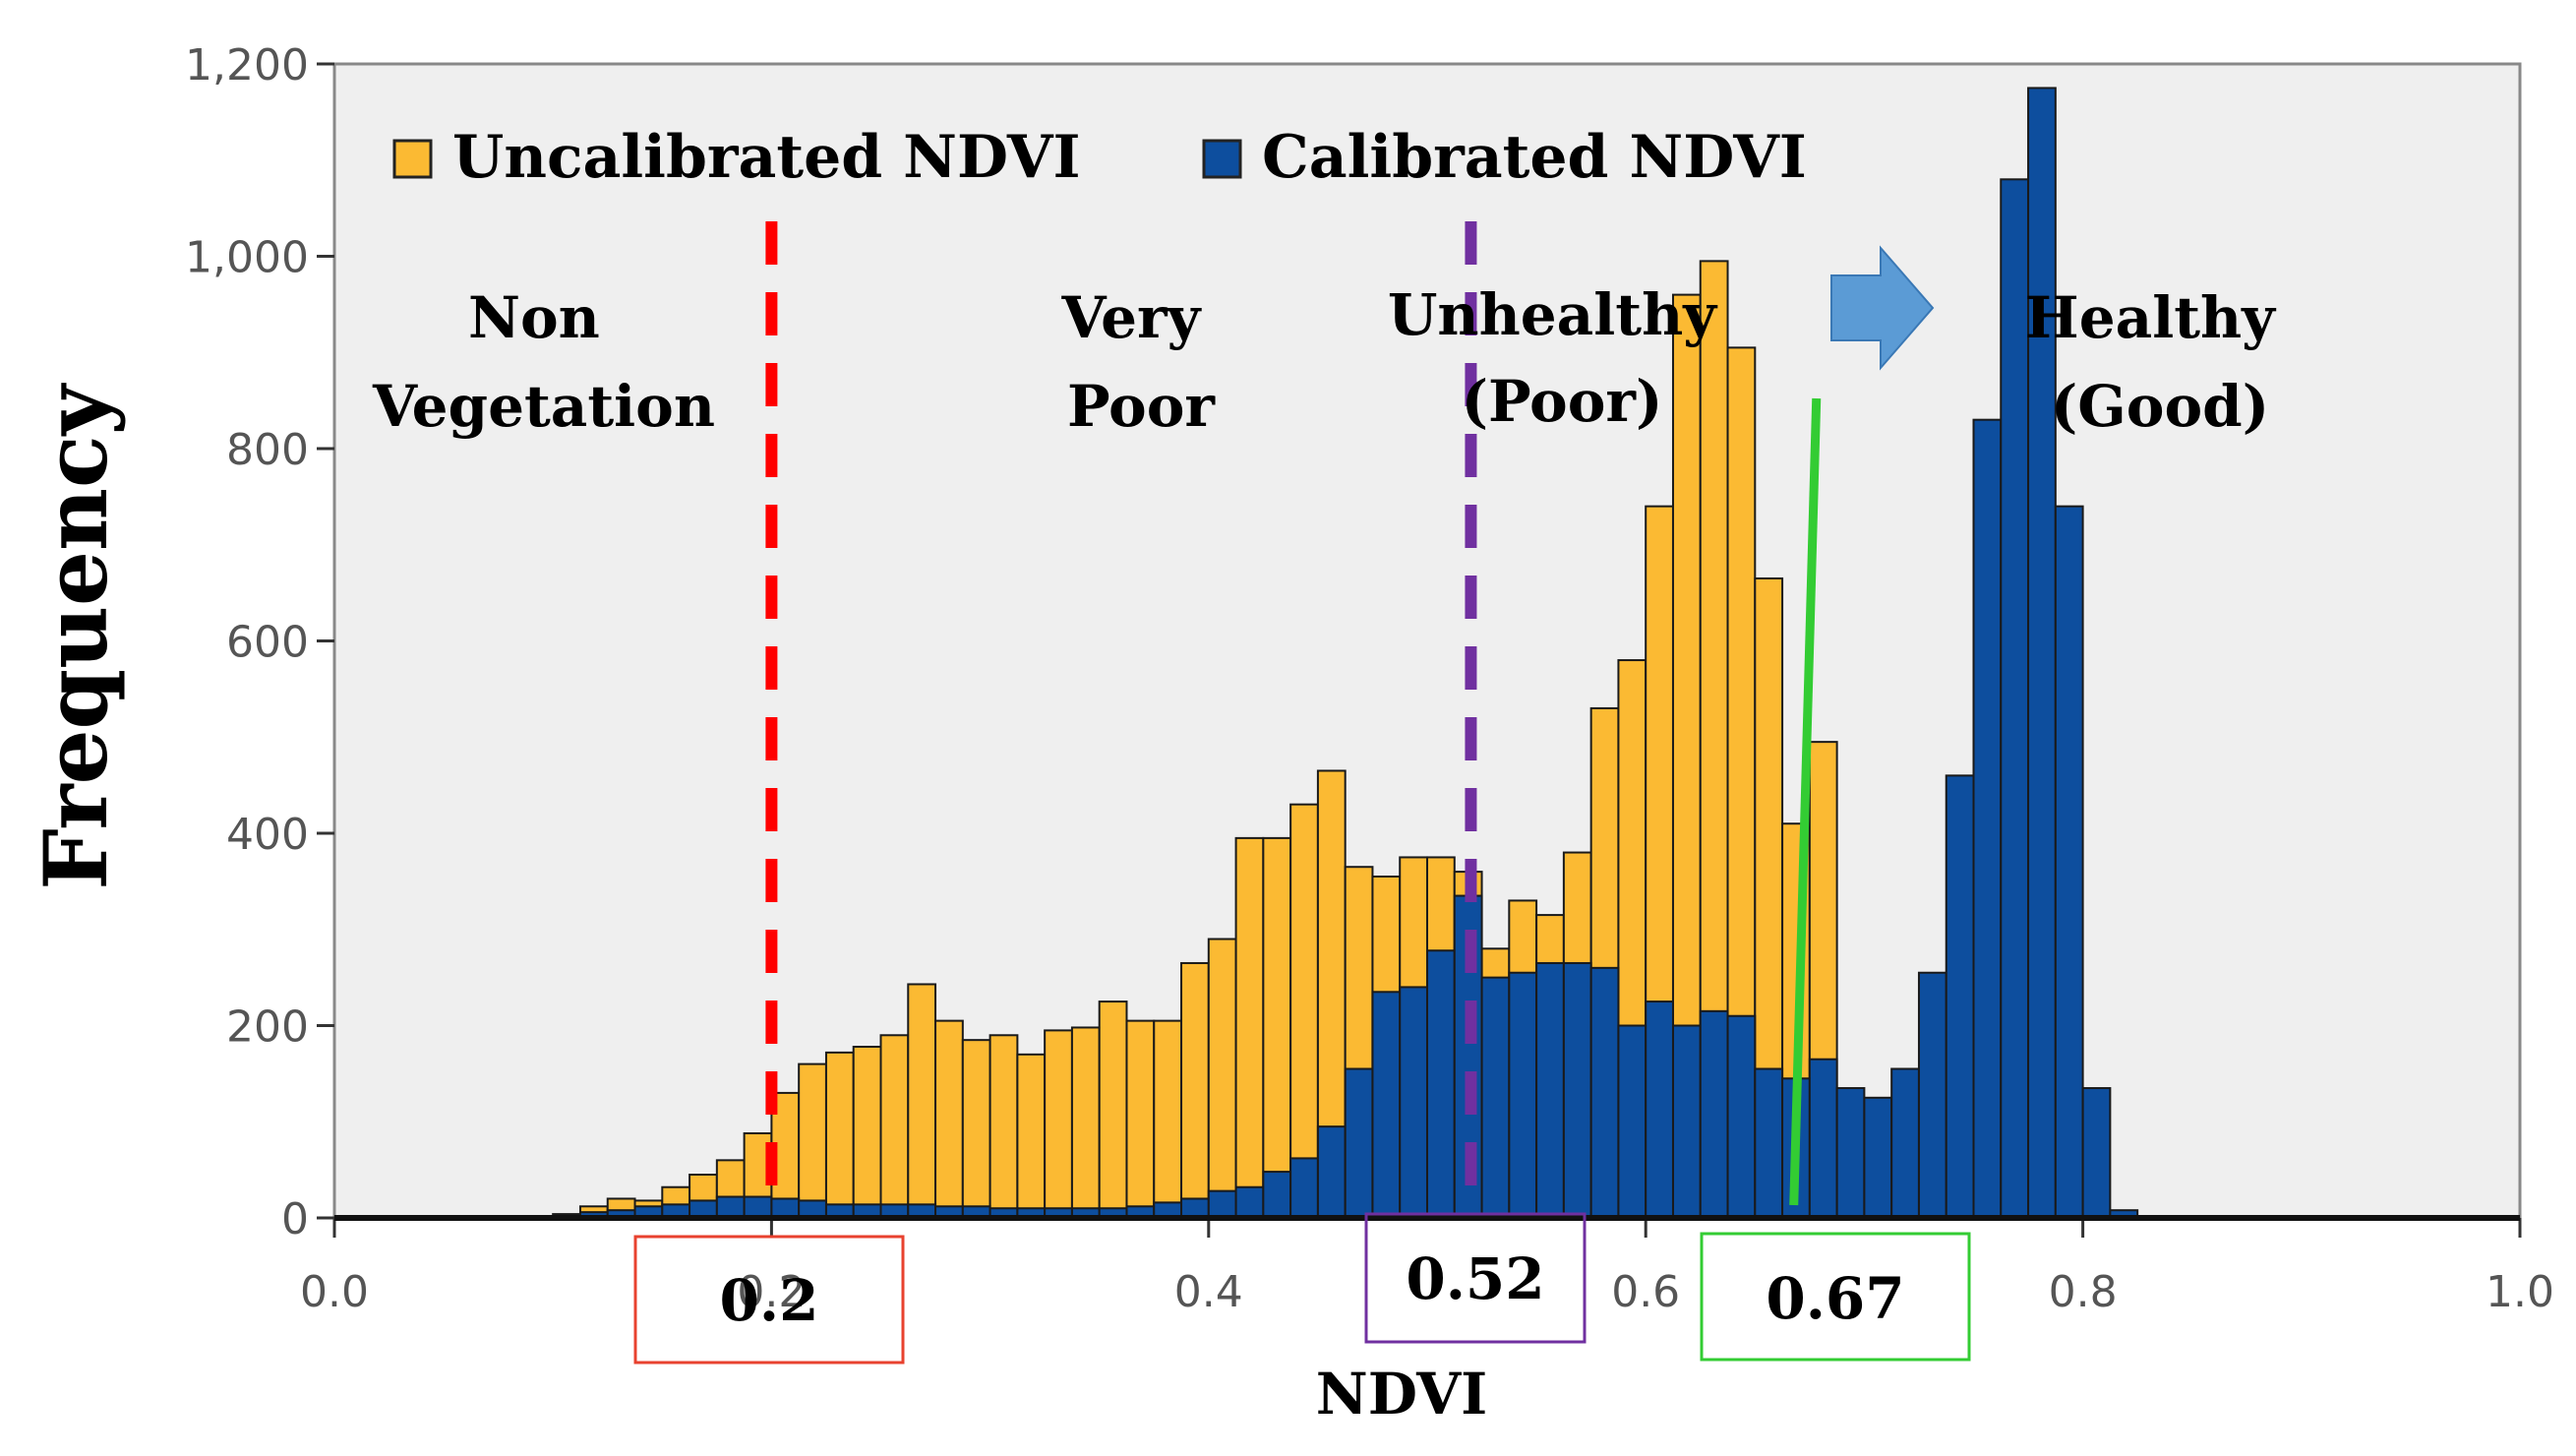 This screenshot has width=2576, height=1456. Describe the element at coordinates (1302, 1288) in the screenshot. I see `threshold-boxes: 0.2 0.52 0.67` at that location.